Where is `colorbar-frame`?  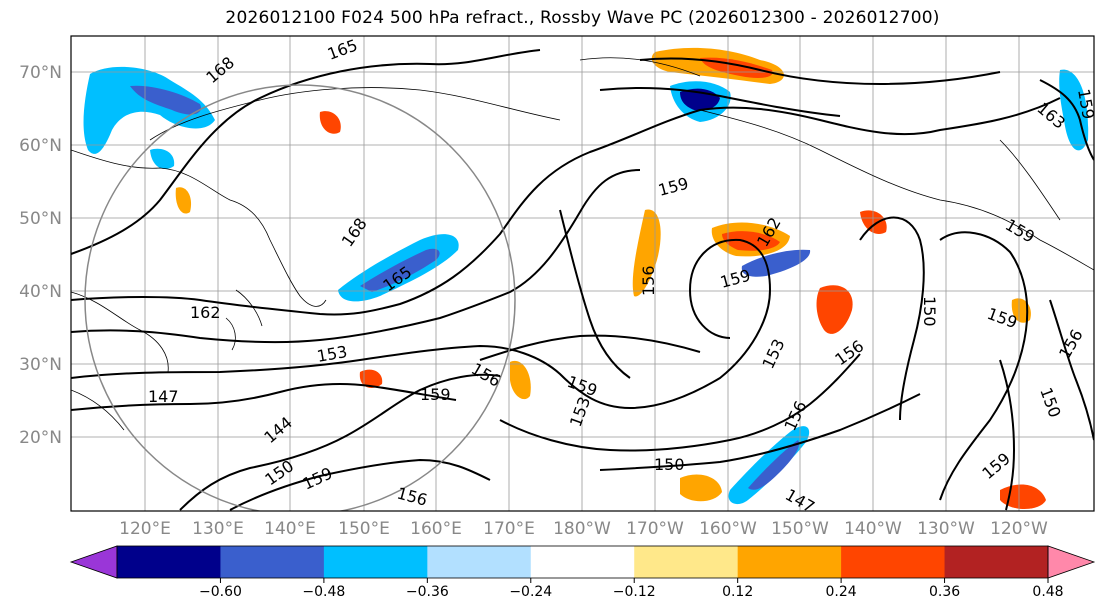
colorbar-frame is located at coordinates (582, 562).